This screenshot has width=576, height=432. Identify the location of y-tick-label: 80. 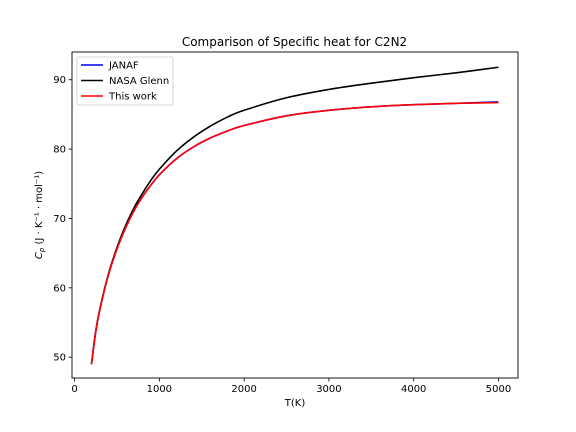
(59, 150).